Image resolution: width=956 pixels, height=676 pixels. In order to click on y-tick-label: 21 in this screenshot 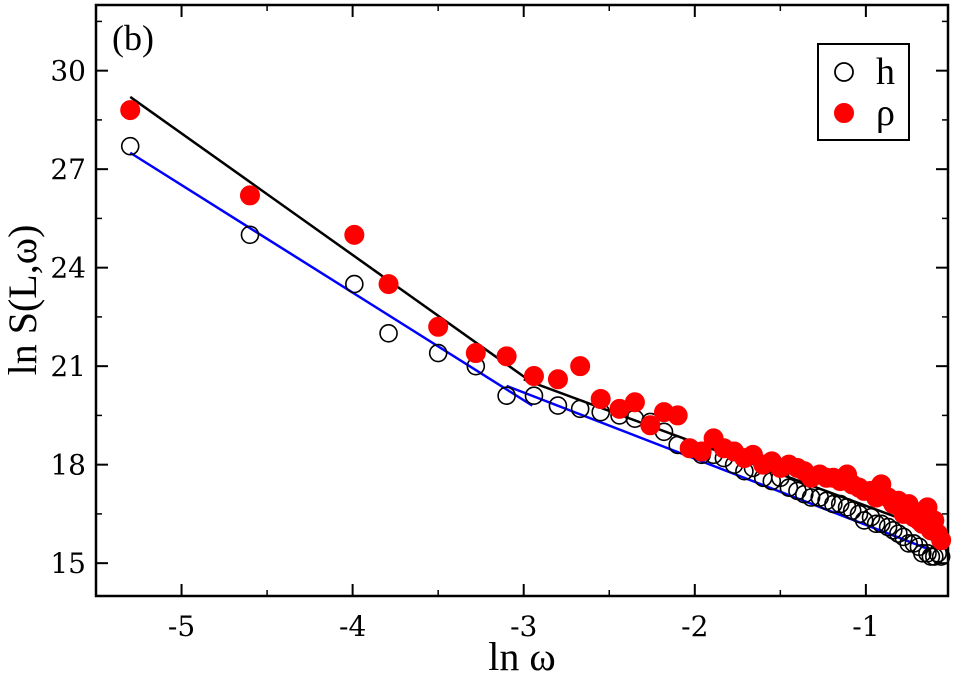, I will do `click(68, 366)`.